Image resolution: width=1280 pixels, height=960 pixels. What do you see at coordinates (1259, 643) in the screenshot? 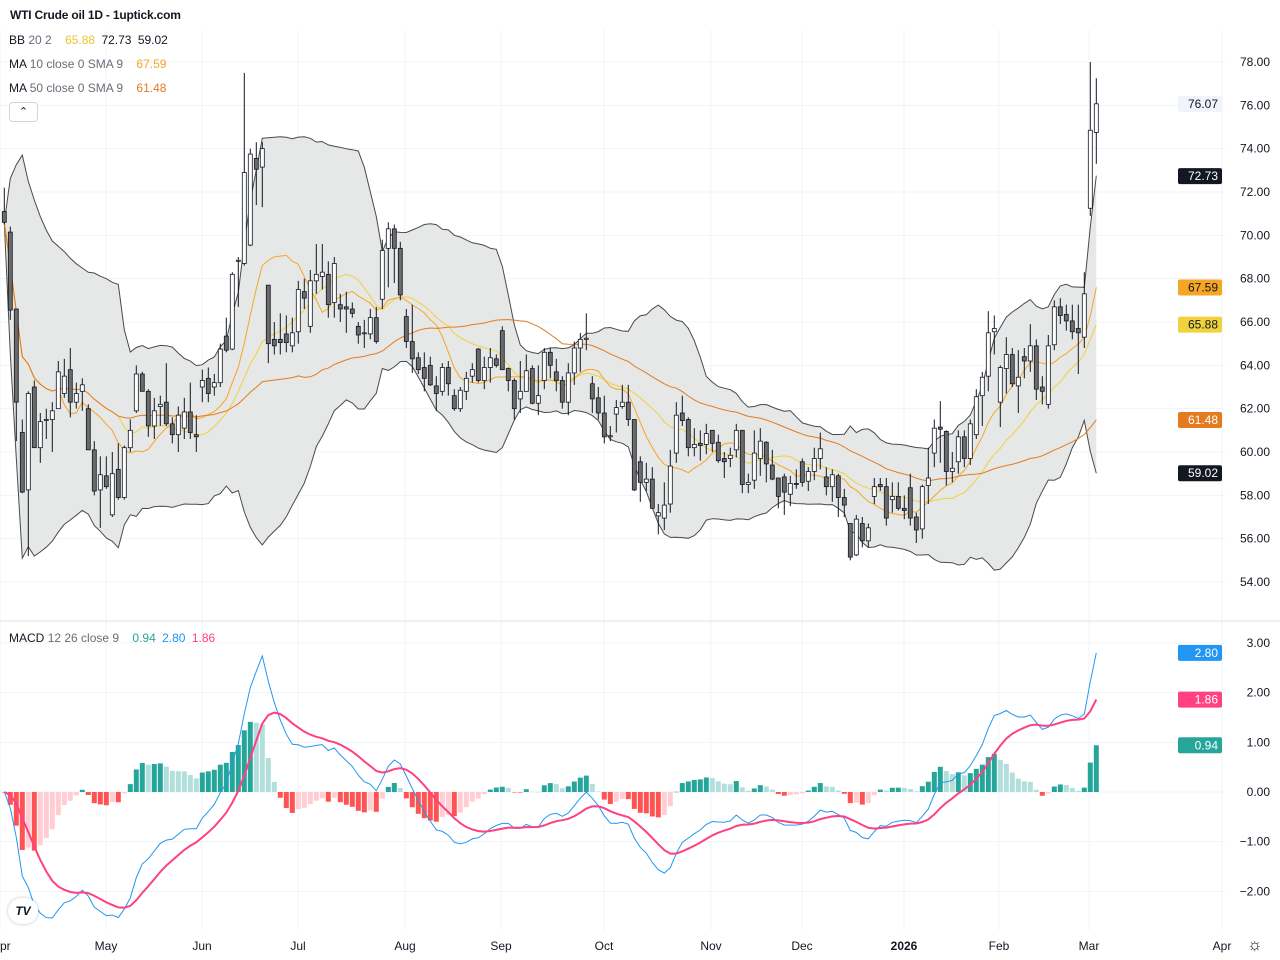
I see `macd-axis-label: 3.00` at bounding box center [1259, 643].